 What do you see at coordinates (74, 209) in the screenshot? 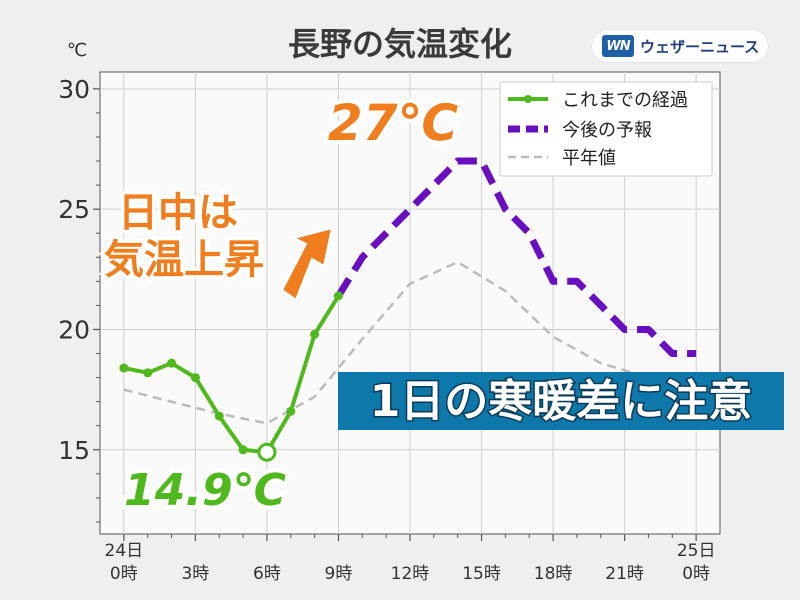
I see `y-tick-label: 25` at bounding box center [74, 209].